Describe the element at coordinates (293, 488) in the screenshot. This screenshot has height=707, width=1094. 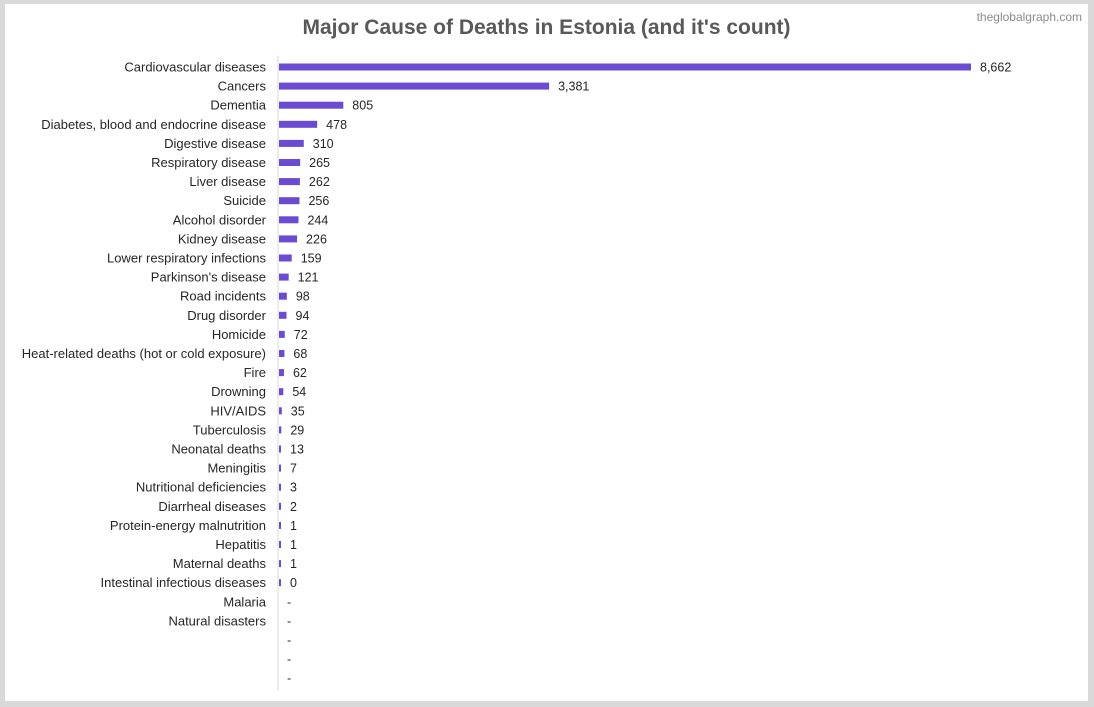
I see `data-label: 3` at that location.